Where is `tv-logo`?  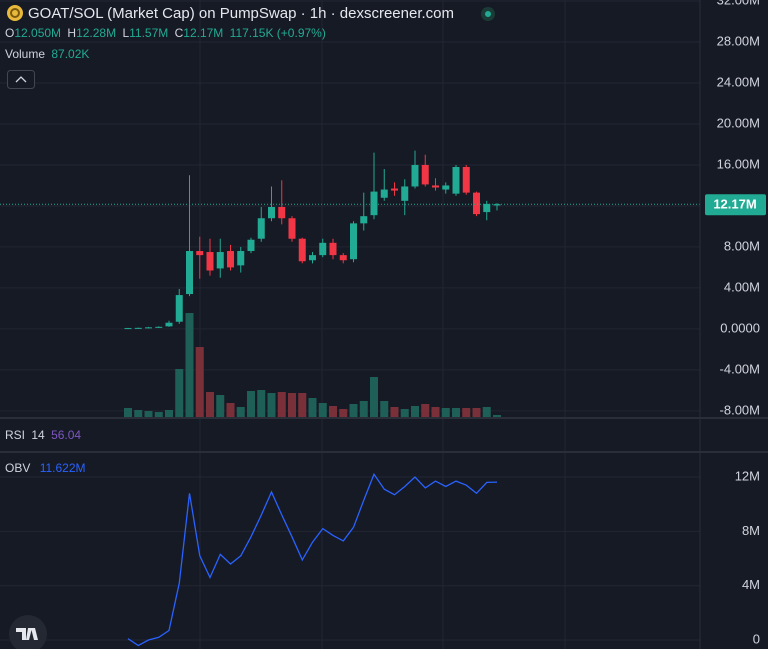
tv-logo is located at coordinates (27, 634).